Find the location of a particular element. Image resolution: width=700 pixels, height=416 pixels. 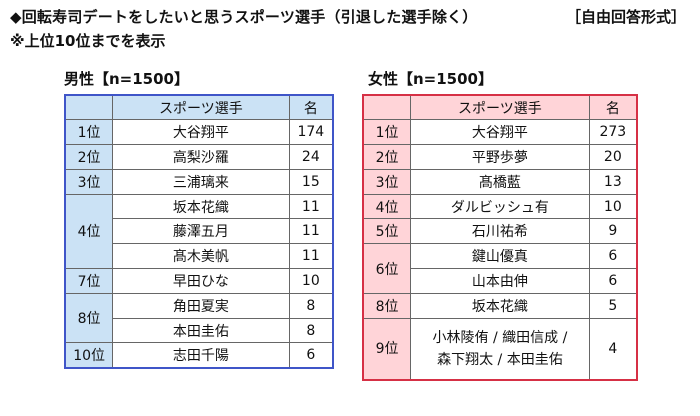

count-cell: 4 is located at coordinates (613, 349).